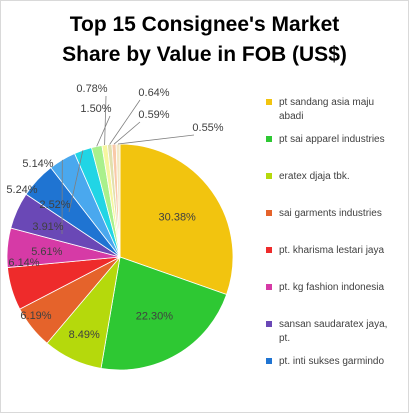 This screenshot has height=413, width=409. What do you see at coordinates (153, 93) in the screenshot?
I see `data-label-13: 0.64%` at bounding box center [153, 93].